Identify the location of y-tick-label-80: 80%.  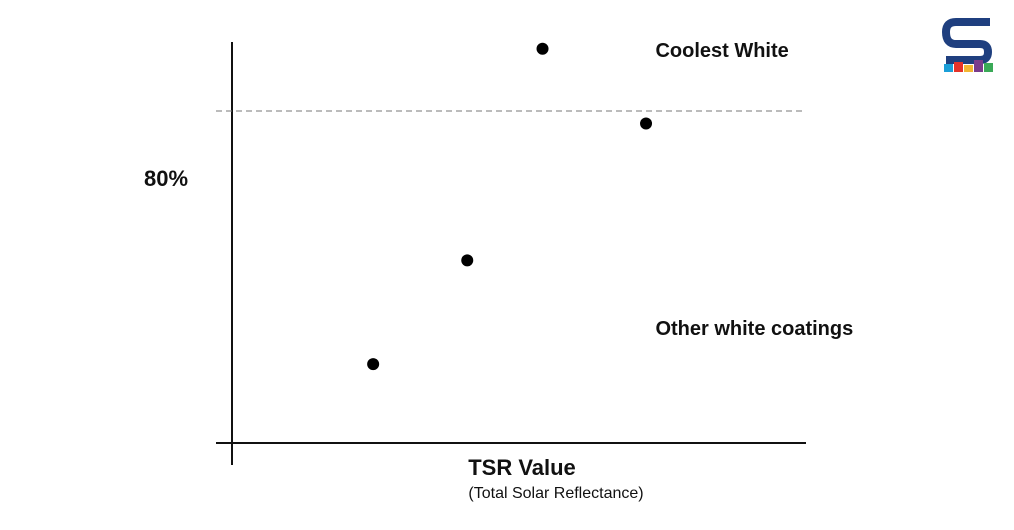
(166, 178).